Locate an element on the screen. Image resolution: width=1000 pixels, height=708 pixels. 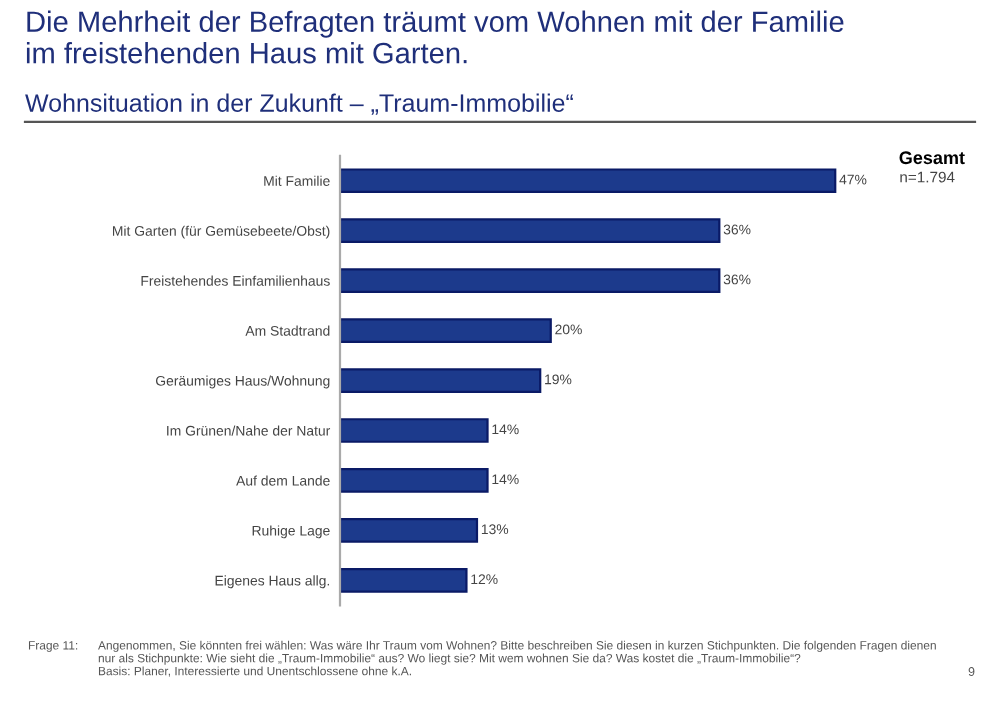
text: Gesamt is located at coordinates (932, 158).